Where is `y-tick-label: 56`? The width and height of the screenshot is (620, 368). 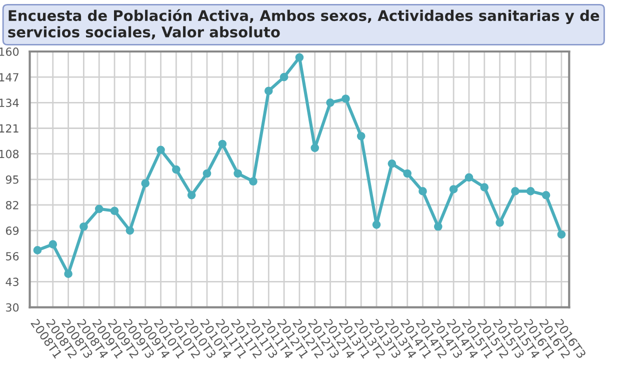 y-tick-label: 56 is located at coordinates (12, 256).